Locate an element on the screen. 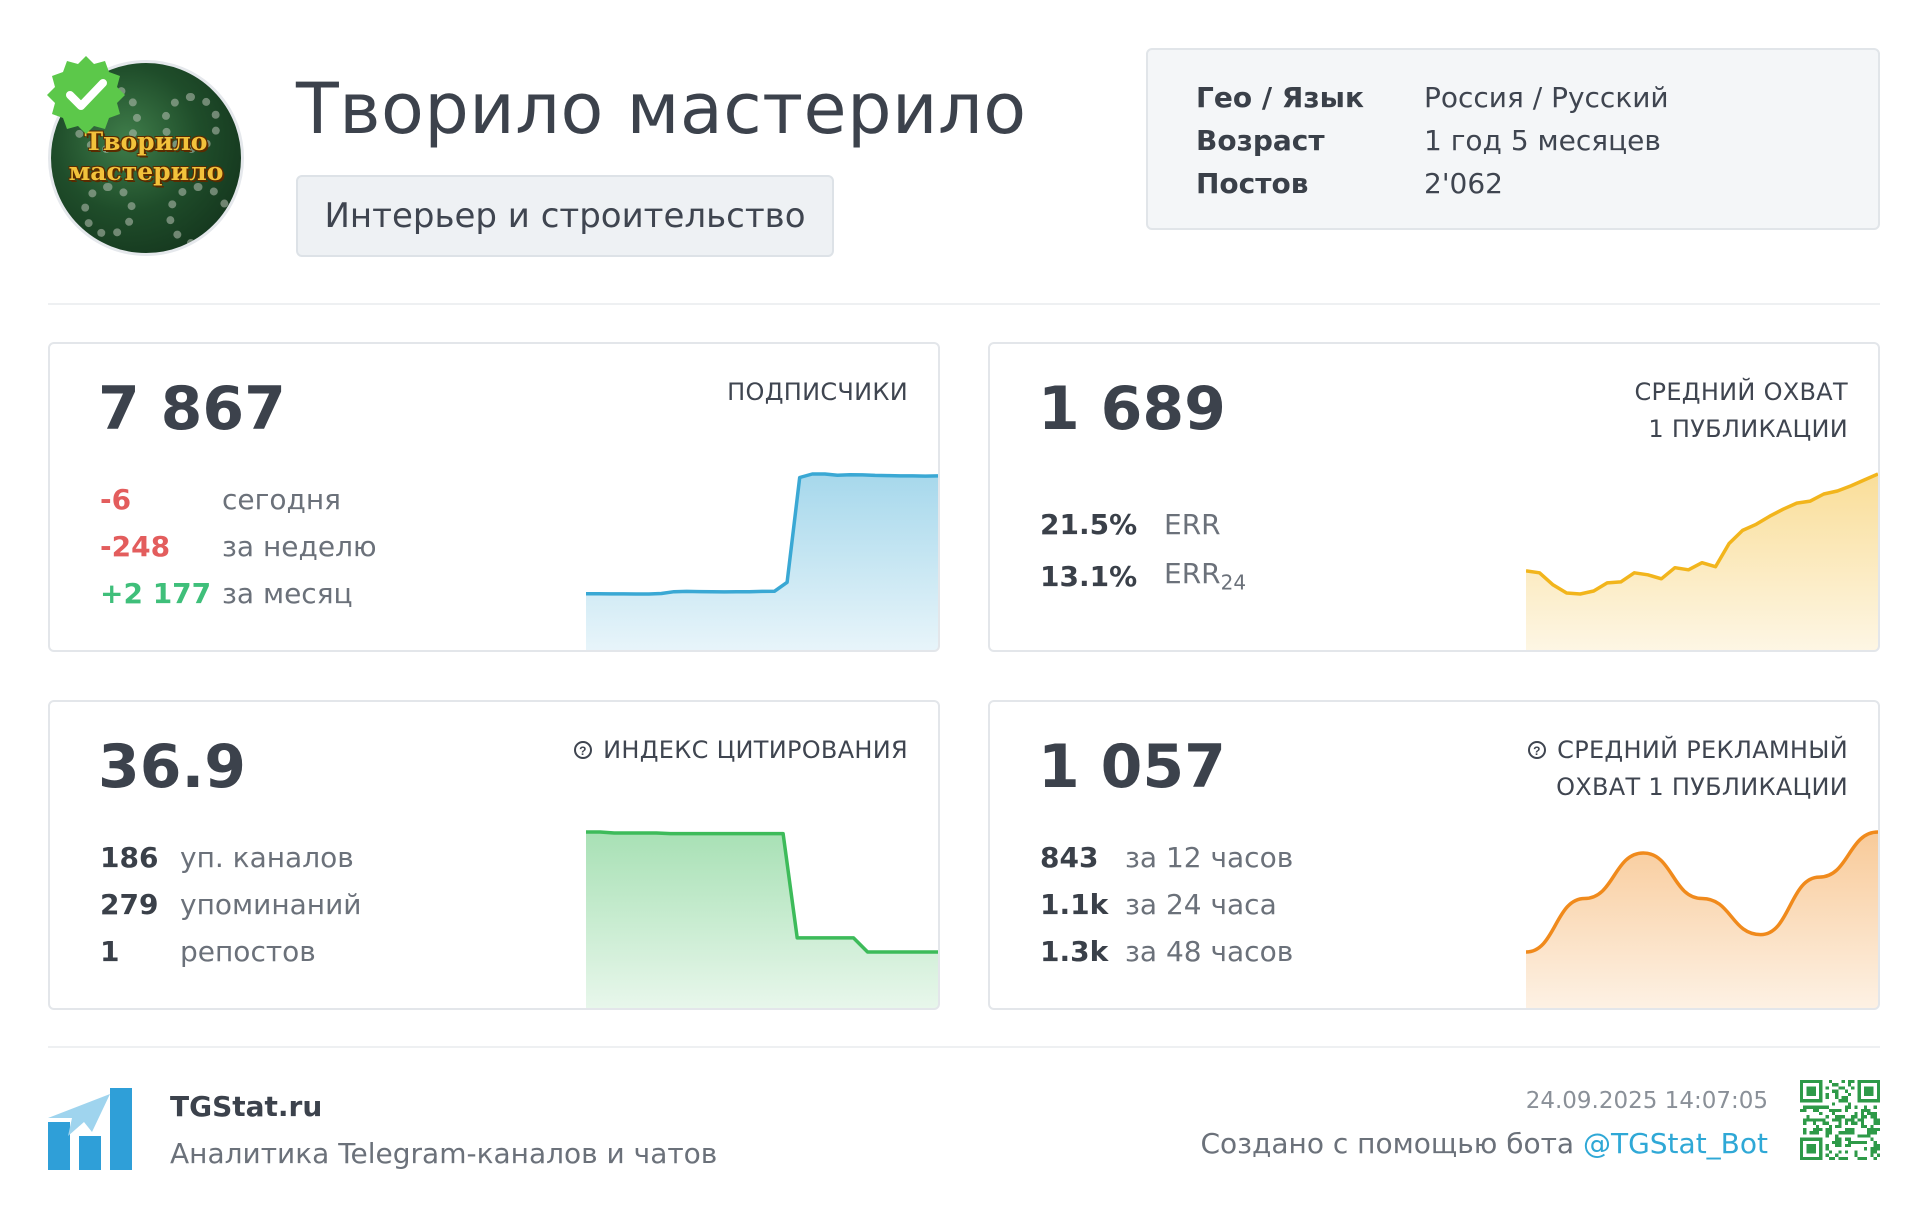  ad-reach-label-text1: СРЕДНИЙ РЕКЛАМНЫЙ is located at coordinates (1702, 750).